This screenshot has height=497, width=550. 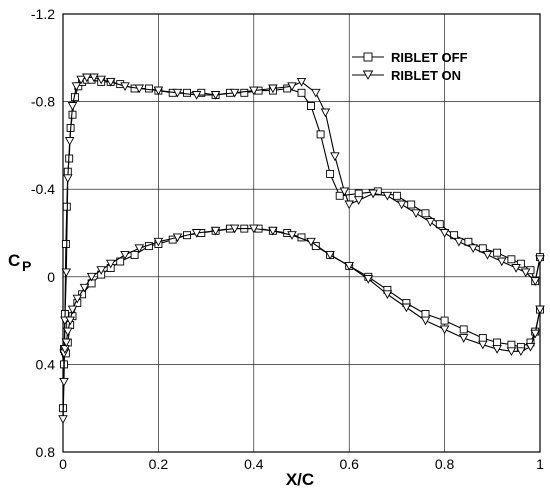 What do you see at coordinates (43, 102) in the screenshot?
I see `y-tick-label: -0.8` at bounding box center [43, 102].